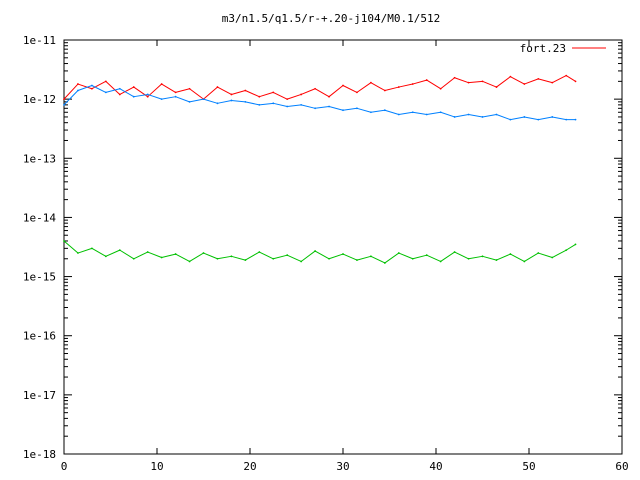 The width and height of the screenshot is (640, 480). What do you see at coordinates (39, 336) in the screenshot?
I see `y-tick-label: 1e-16` at bounding box center [39, 336].